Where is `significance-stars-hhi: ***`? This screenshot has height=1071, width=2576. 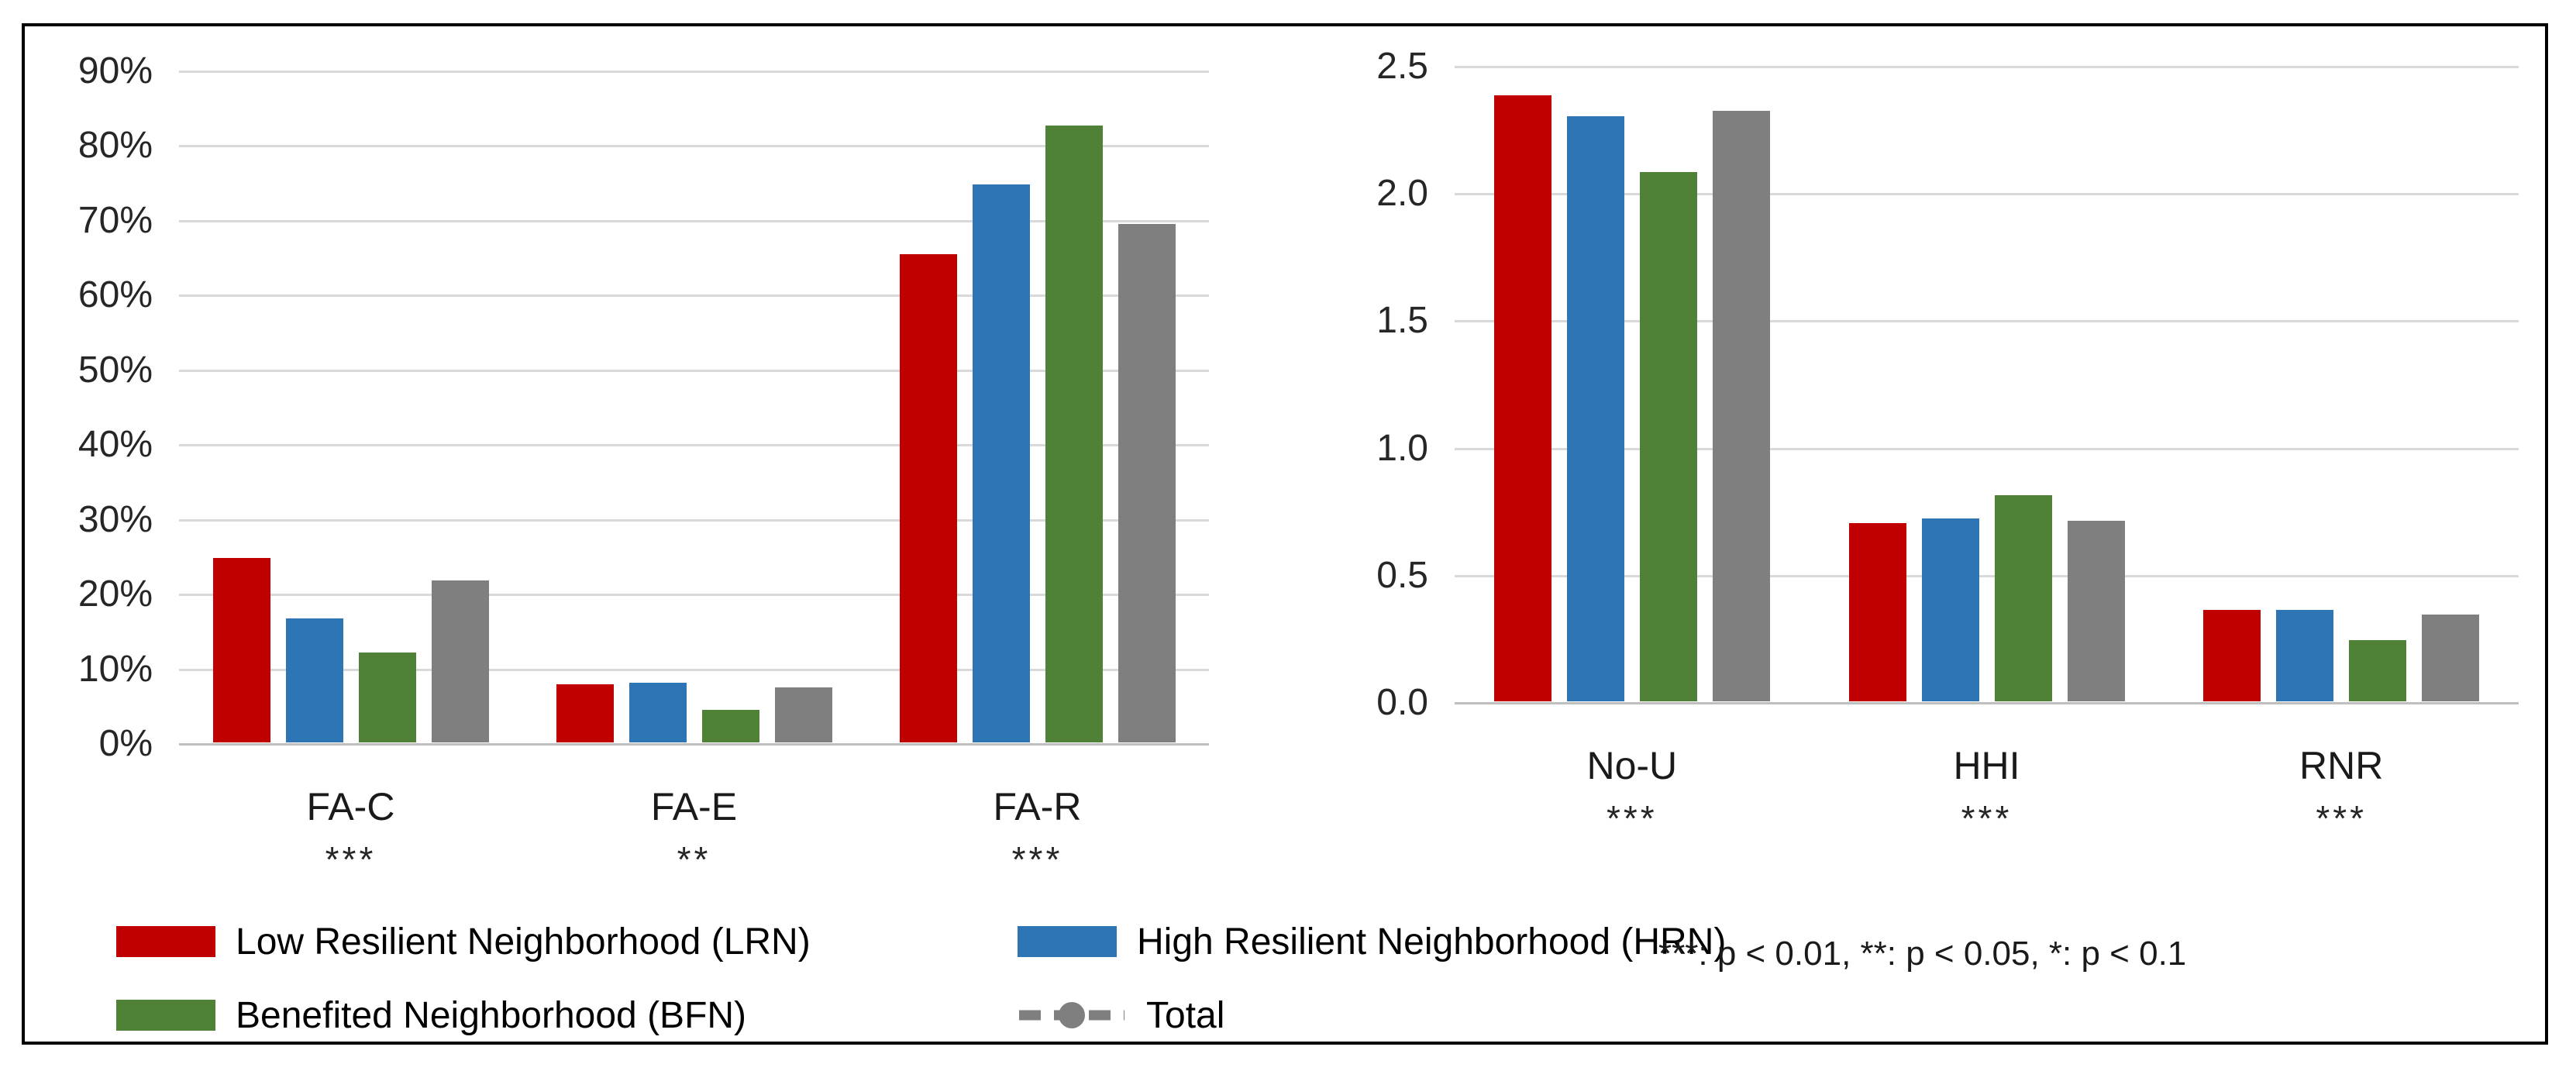 significance-stars-hhi: *** is located at coordinates (1987, 819).